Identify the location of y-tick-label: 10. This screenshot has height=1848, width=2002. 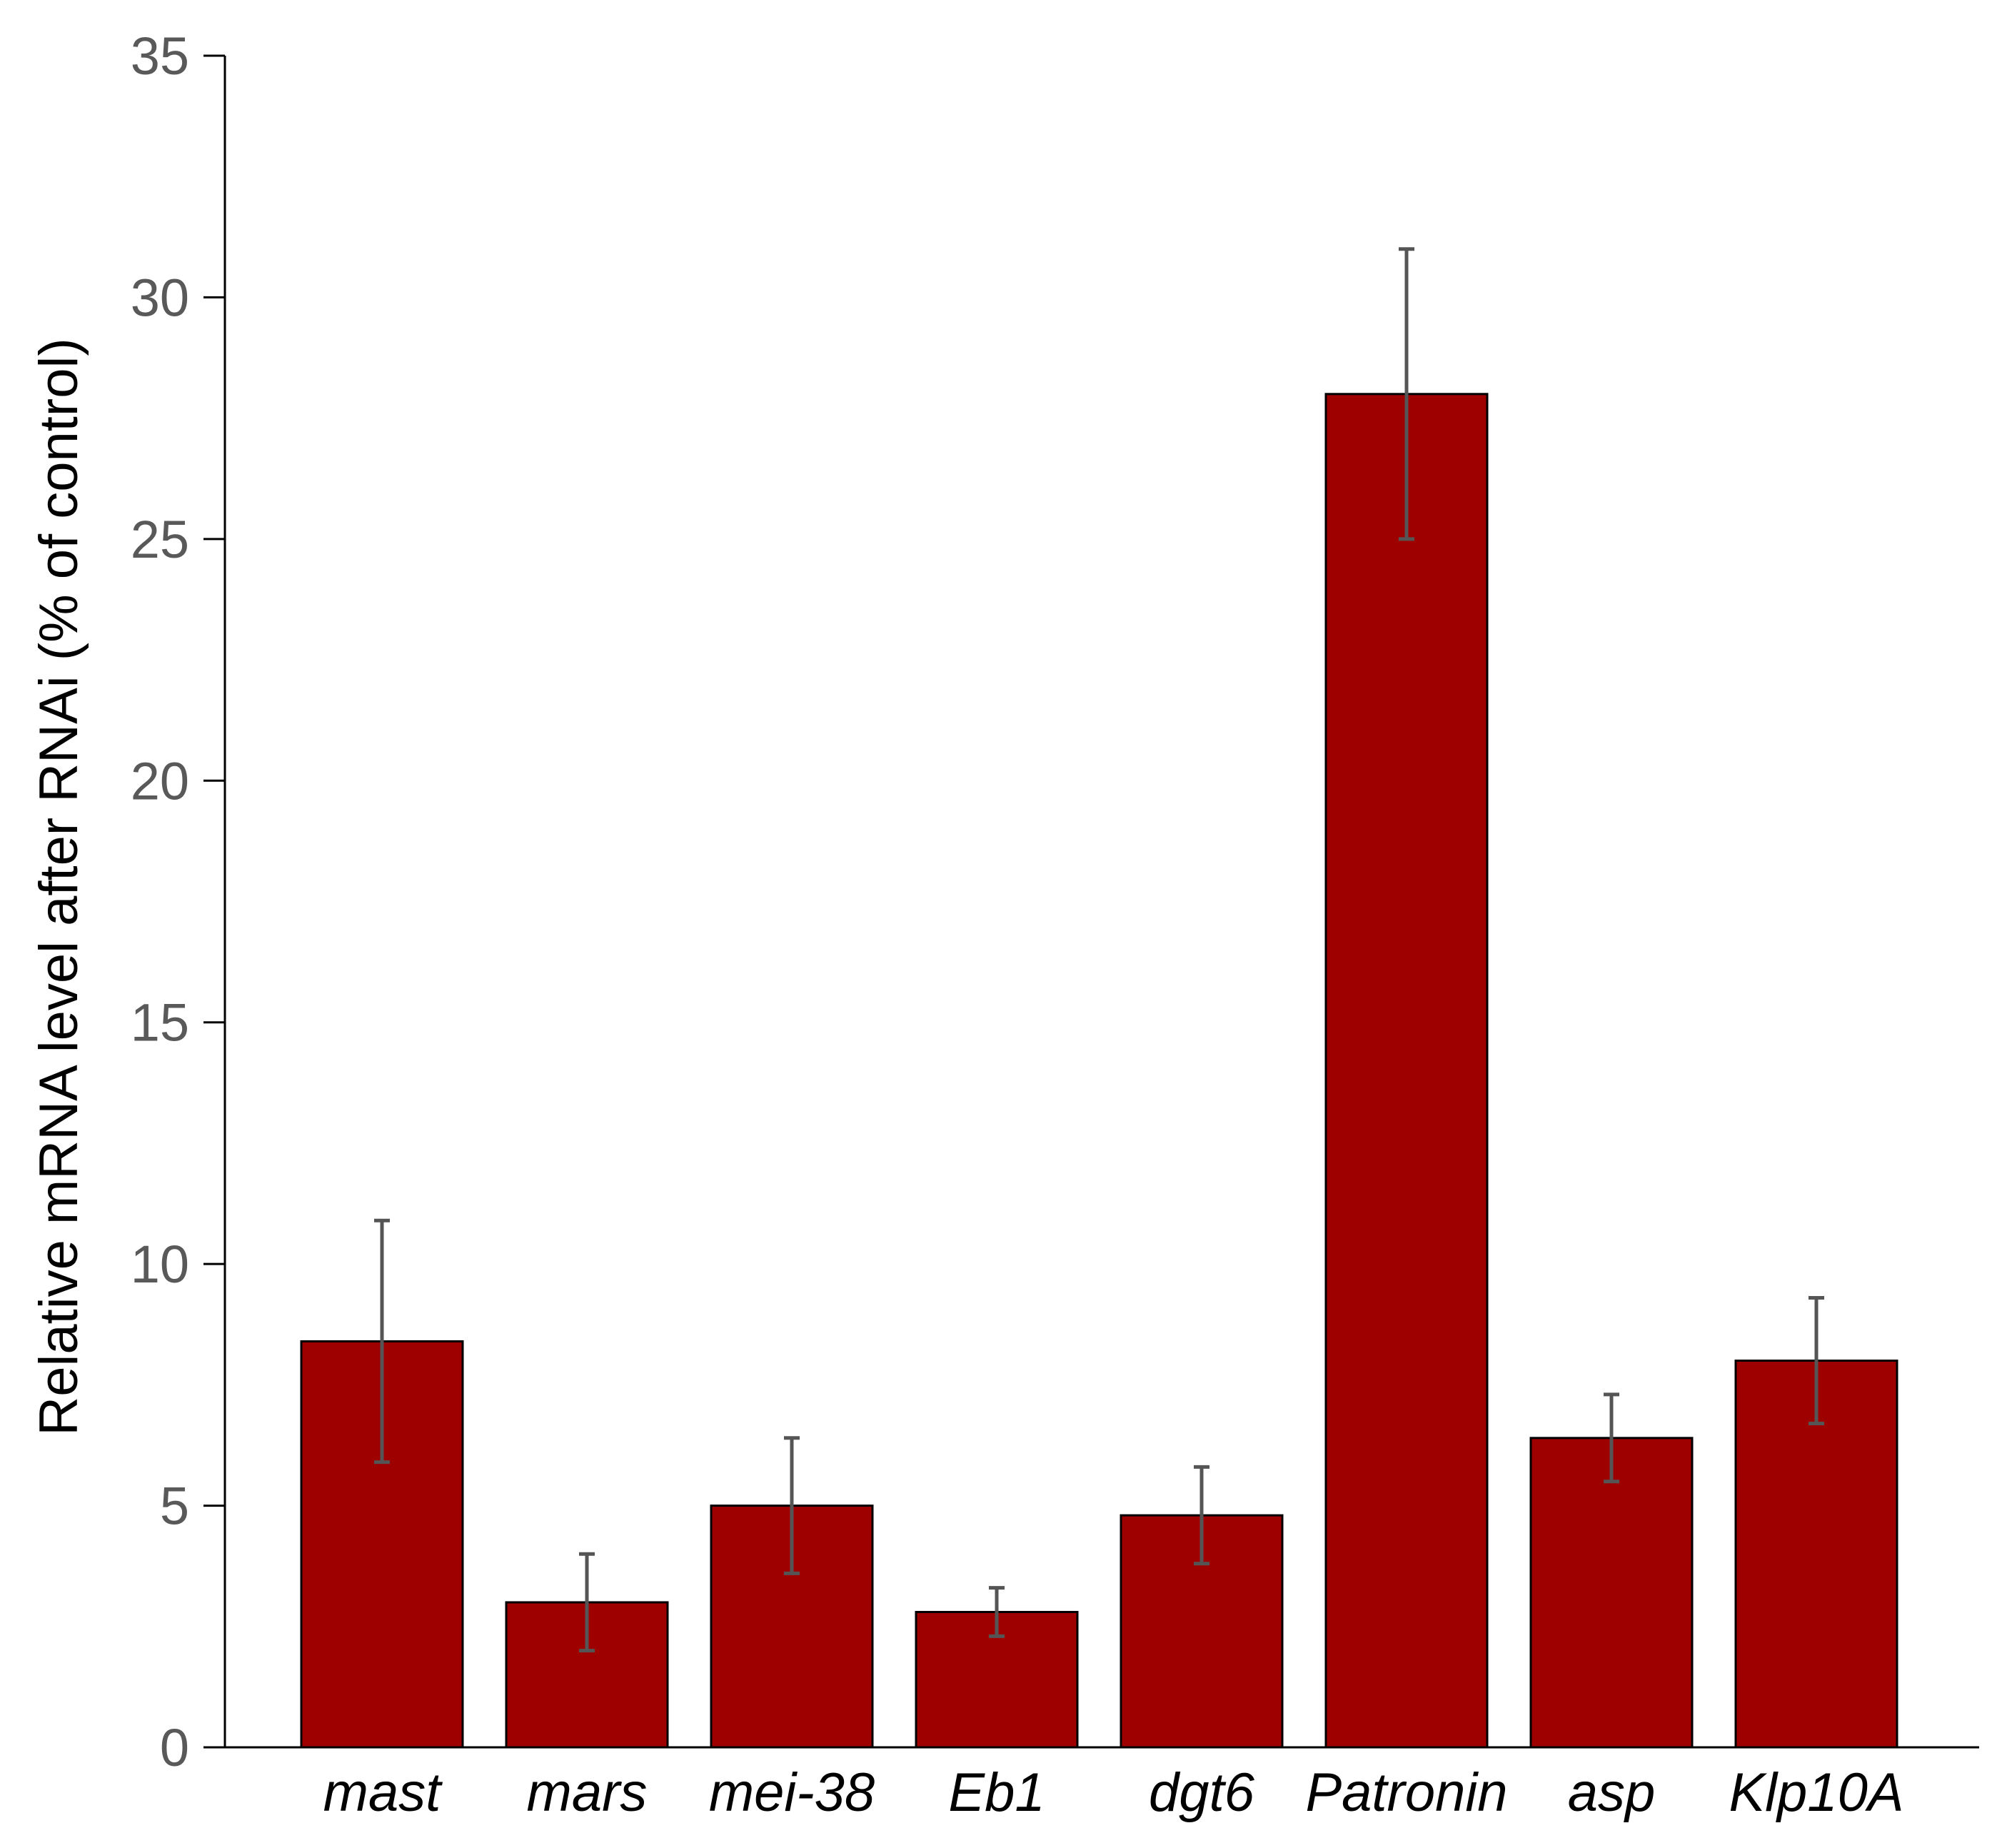
(160, 1264).